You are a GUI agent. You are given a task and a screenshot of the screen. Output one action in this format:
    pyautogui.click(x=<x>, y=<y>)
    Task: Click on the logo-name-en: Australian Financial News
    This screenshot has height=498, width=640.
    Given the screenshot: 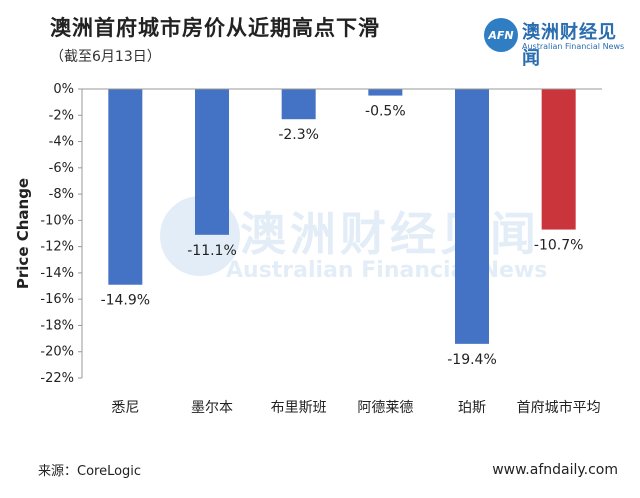 What is the action you would take?
    pyautogui.click(x=573, y=46)
    